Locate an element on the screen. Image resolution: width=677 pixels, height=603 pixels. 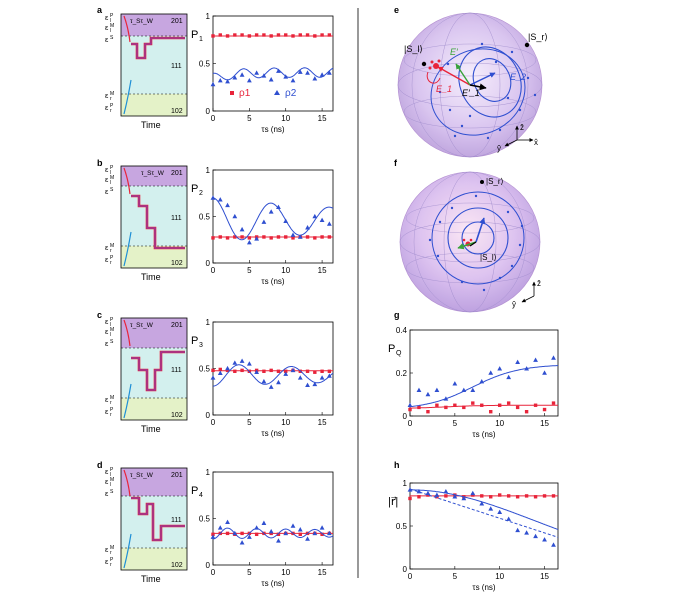
label-Si: |S_l⟩ is located at coordinates (413, 49).